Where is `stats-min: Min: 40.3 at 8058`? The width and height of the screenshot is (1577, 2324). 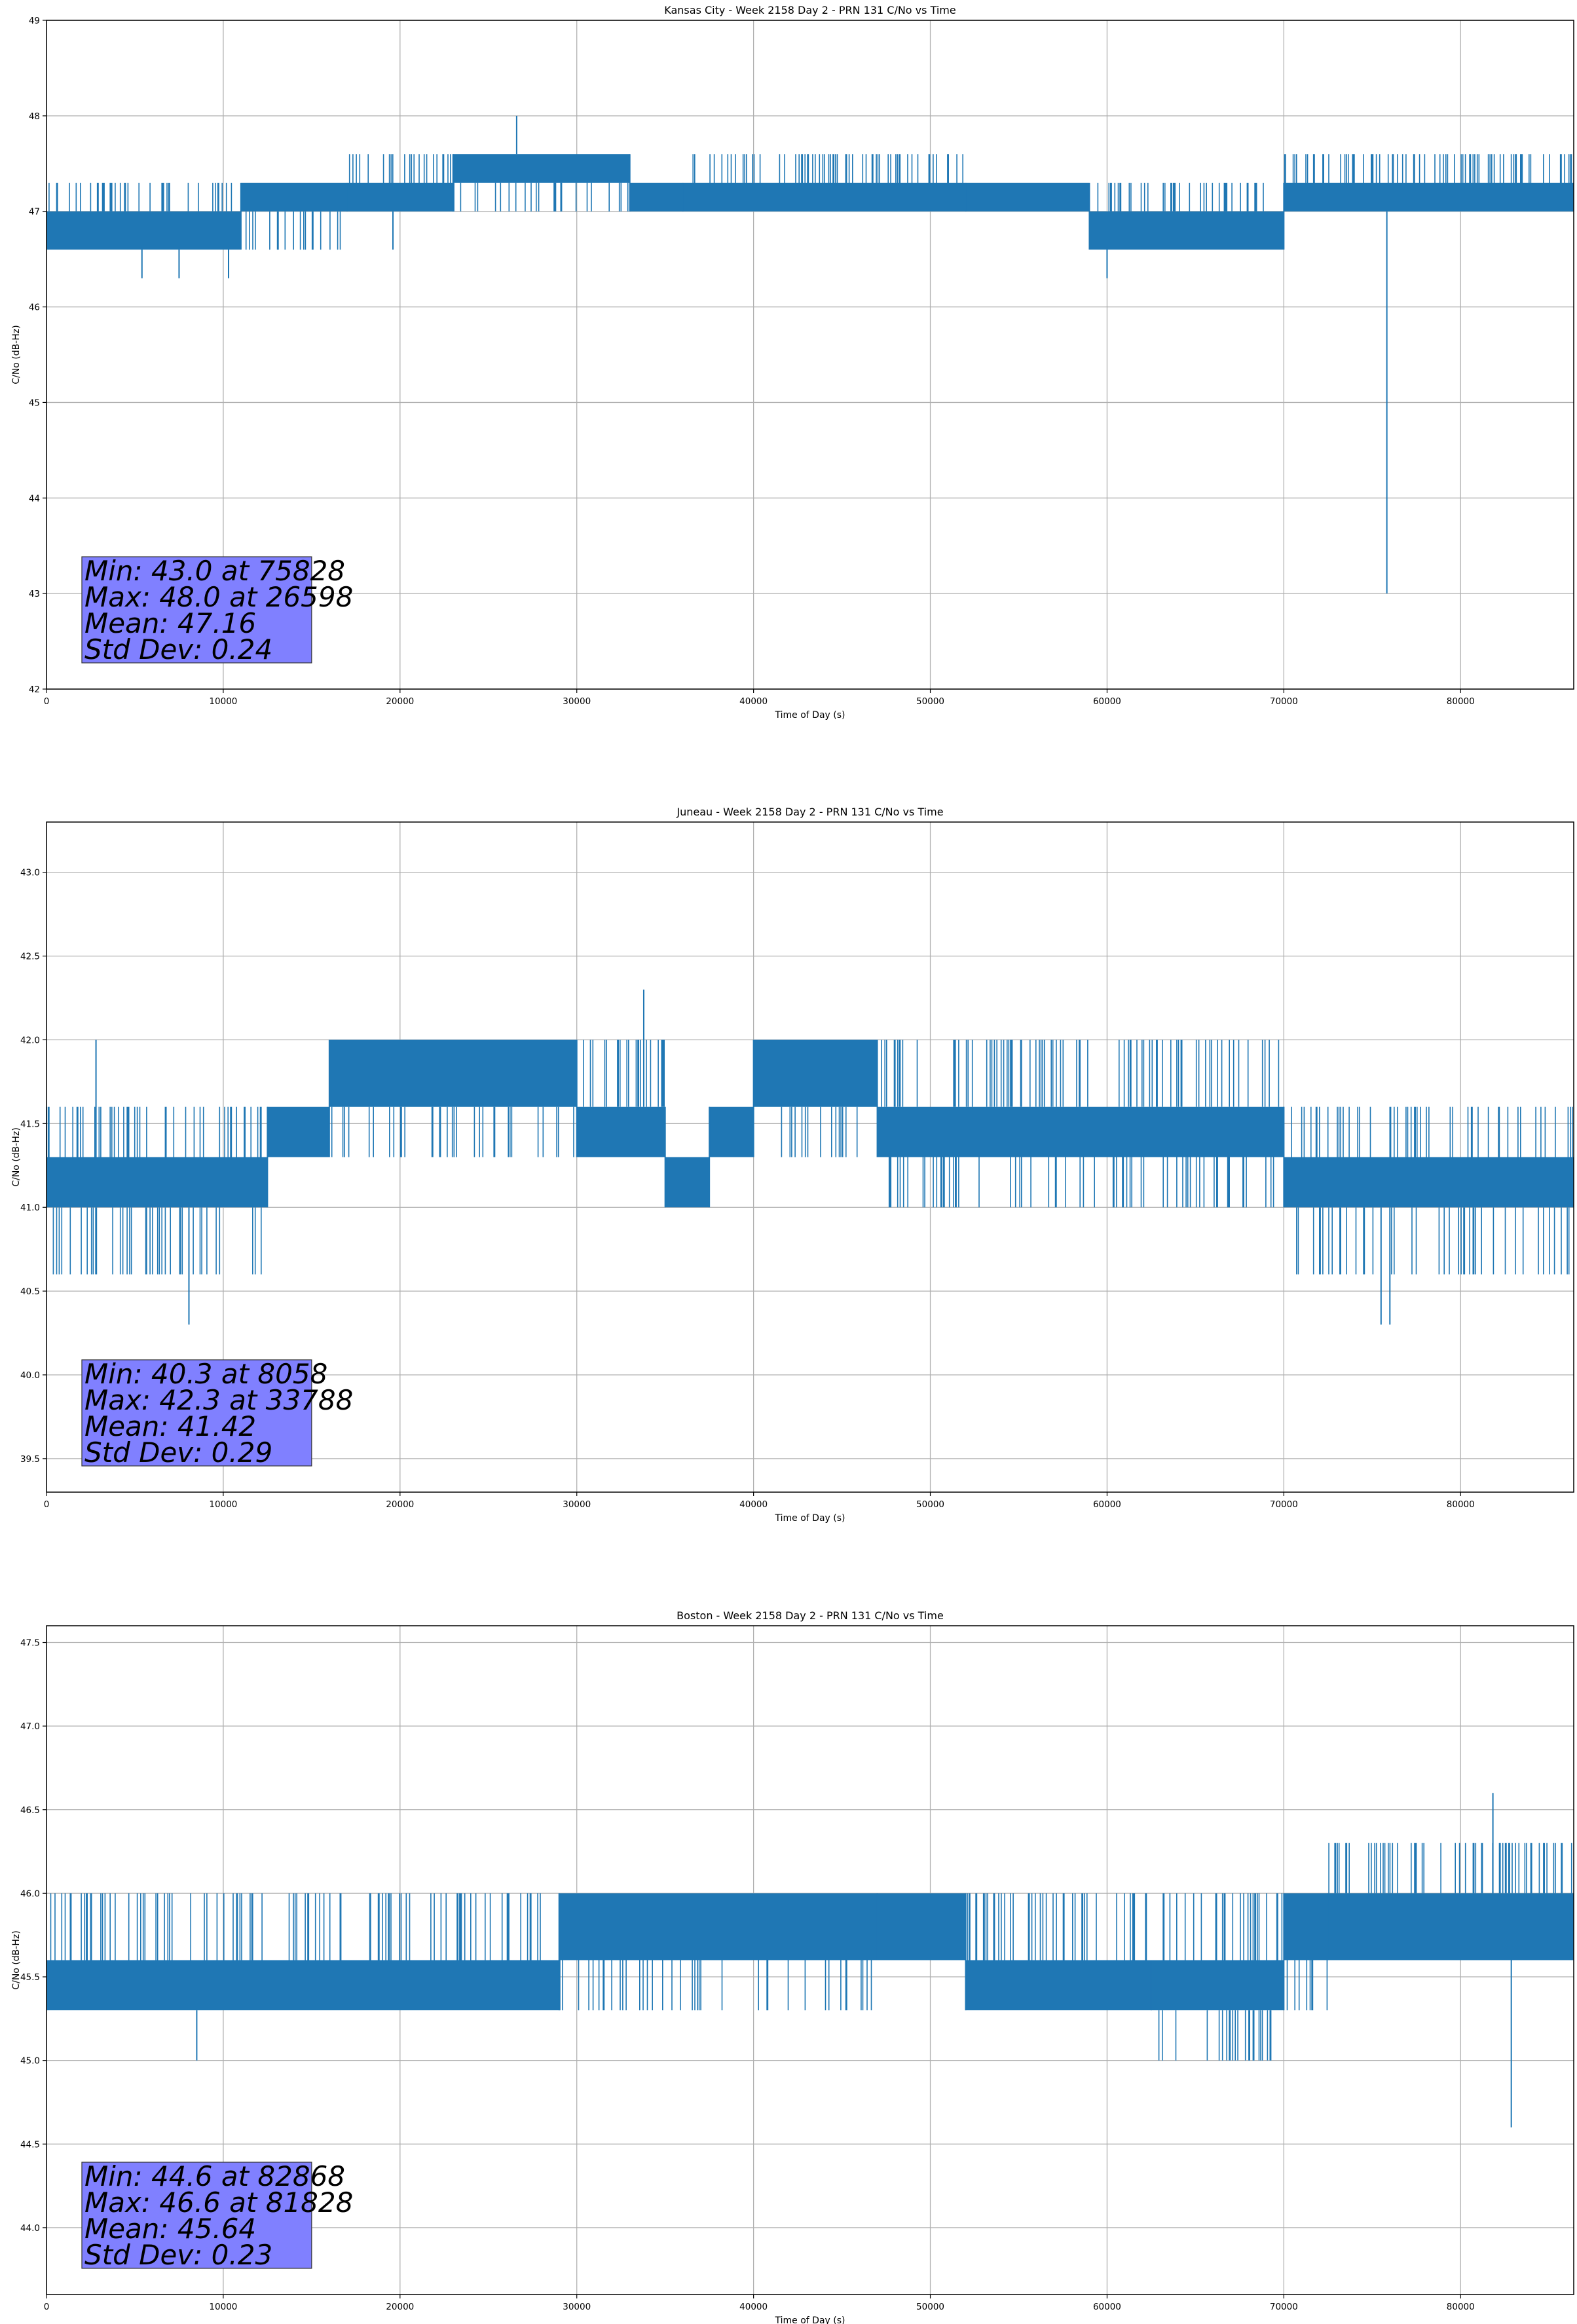
stats-min: Min: 40.3 at 8058 is located at coordinates (205, 1374).